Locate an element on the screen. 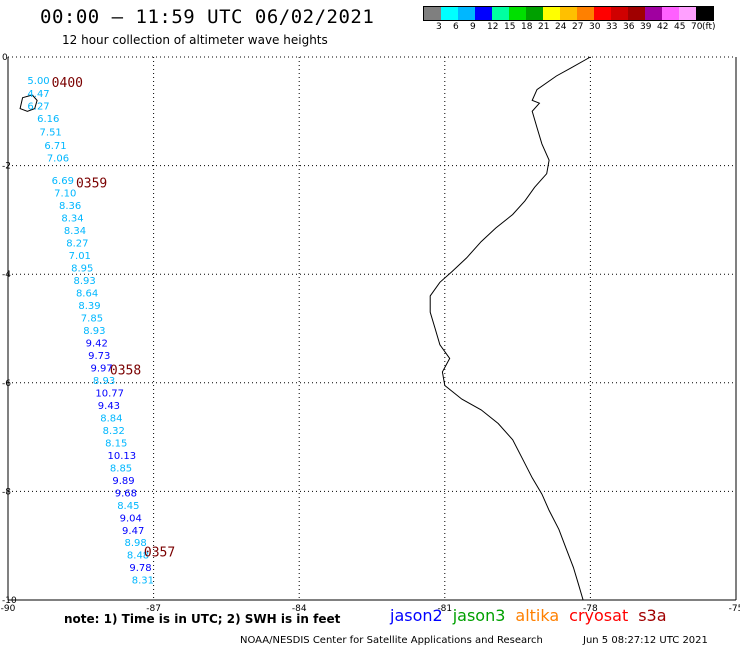  wave-height-label: 7.06 is located at coordinates (58, 158).